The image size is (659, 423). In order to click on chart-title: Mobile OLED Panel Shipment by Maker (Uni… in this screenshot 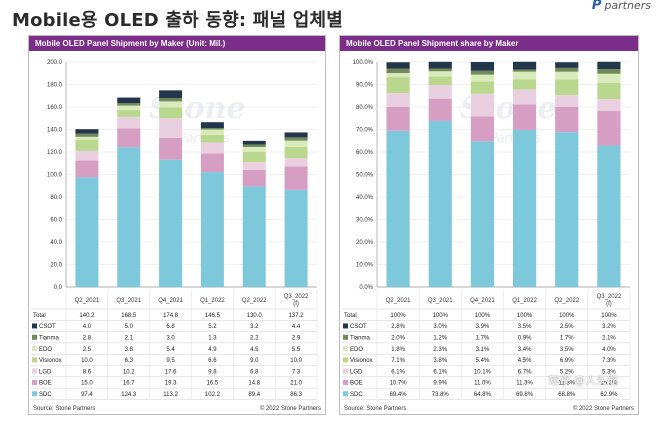, I will do `click(177, 43)`.